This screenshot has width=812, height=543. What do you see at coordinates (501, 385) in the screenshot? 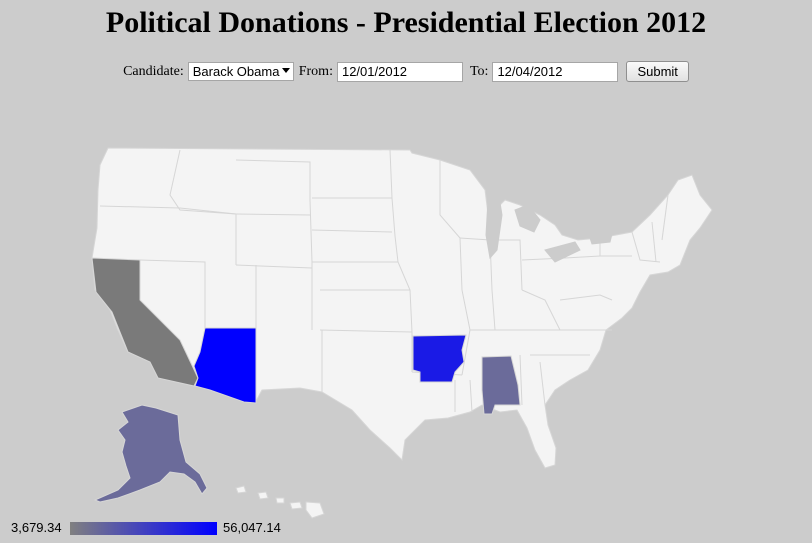
I see `state-alabama` at bounding box center [501, 385].